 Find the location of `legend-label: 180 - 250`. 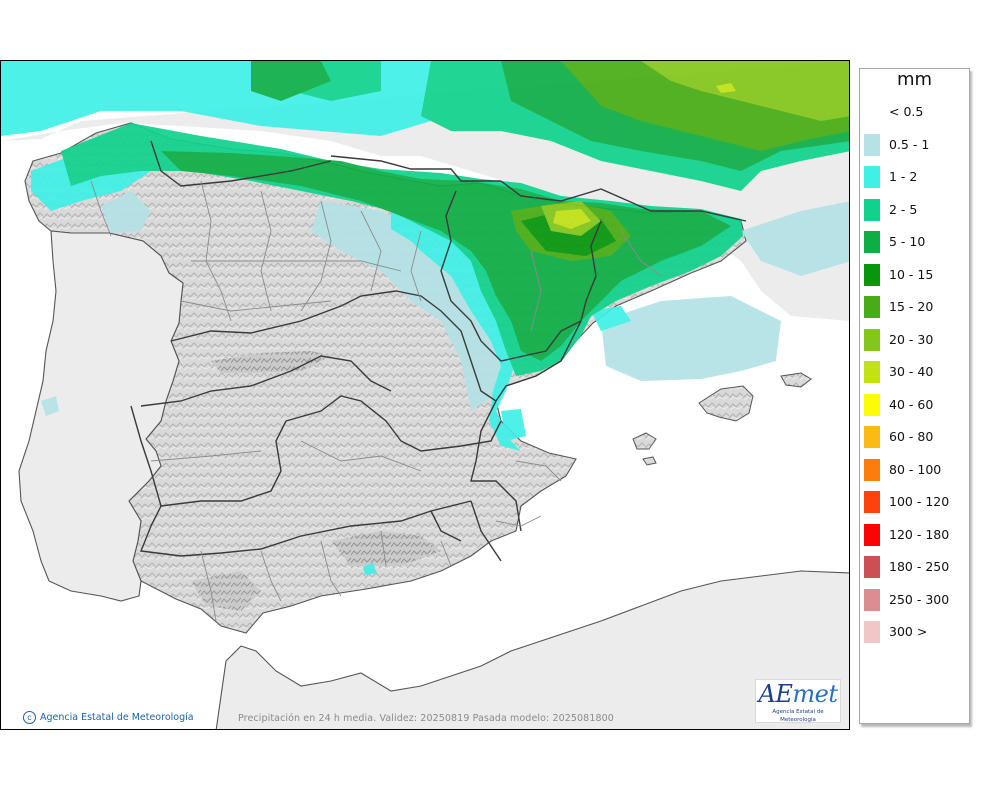

legend-label: 180 - 250 is located at coordinates (919, 566).